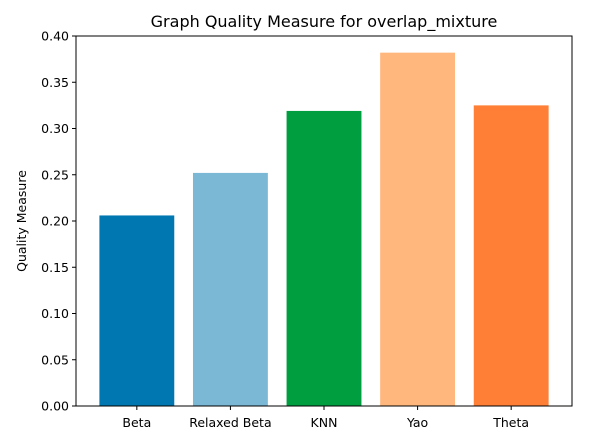  I want to click on x-axis: Beta Relaxed Beta KNN Yao Theta, so click(325, 418).